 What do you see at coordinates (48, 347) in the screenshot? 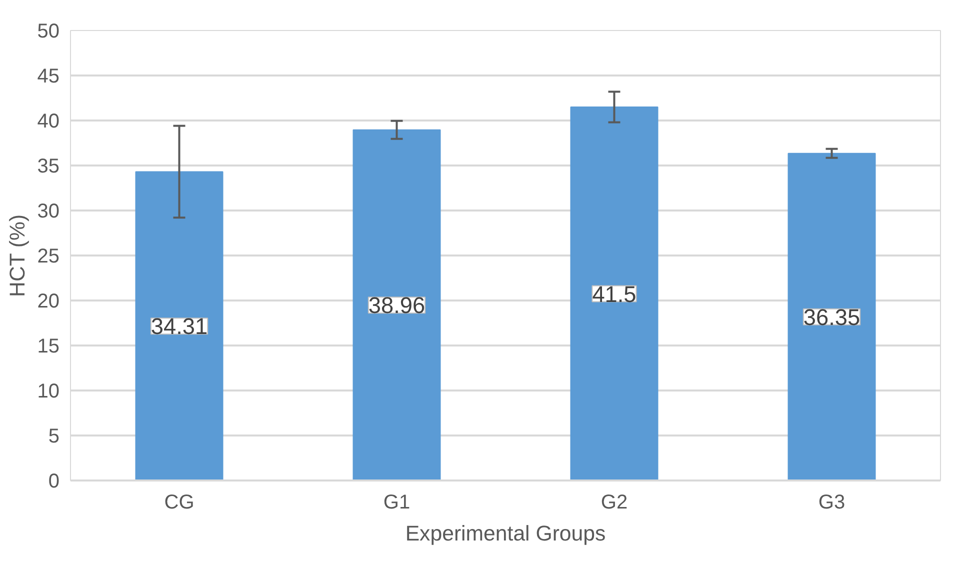
I see `y-tick-label: 15` at bounding box center [48, 347].